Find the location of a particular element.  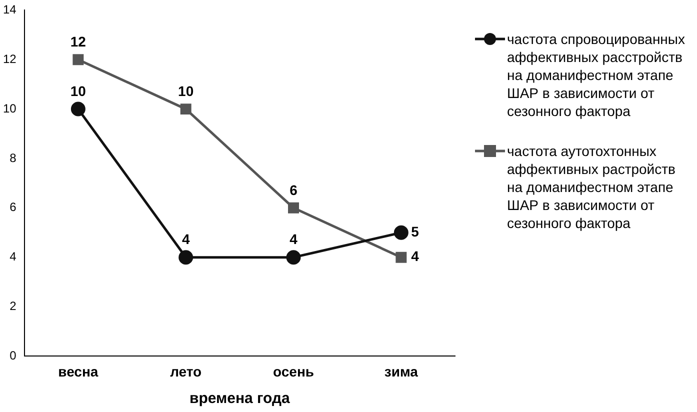

y-tick-label: 12 is located at coordinates (9, 59).